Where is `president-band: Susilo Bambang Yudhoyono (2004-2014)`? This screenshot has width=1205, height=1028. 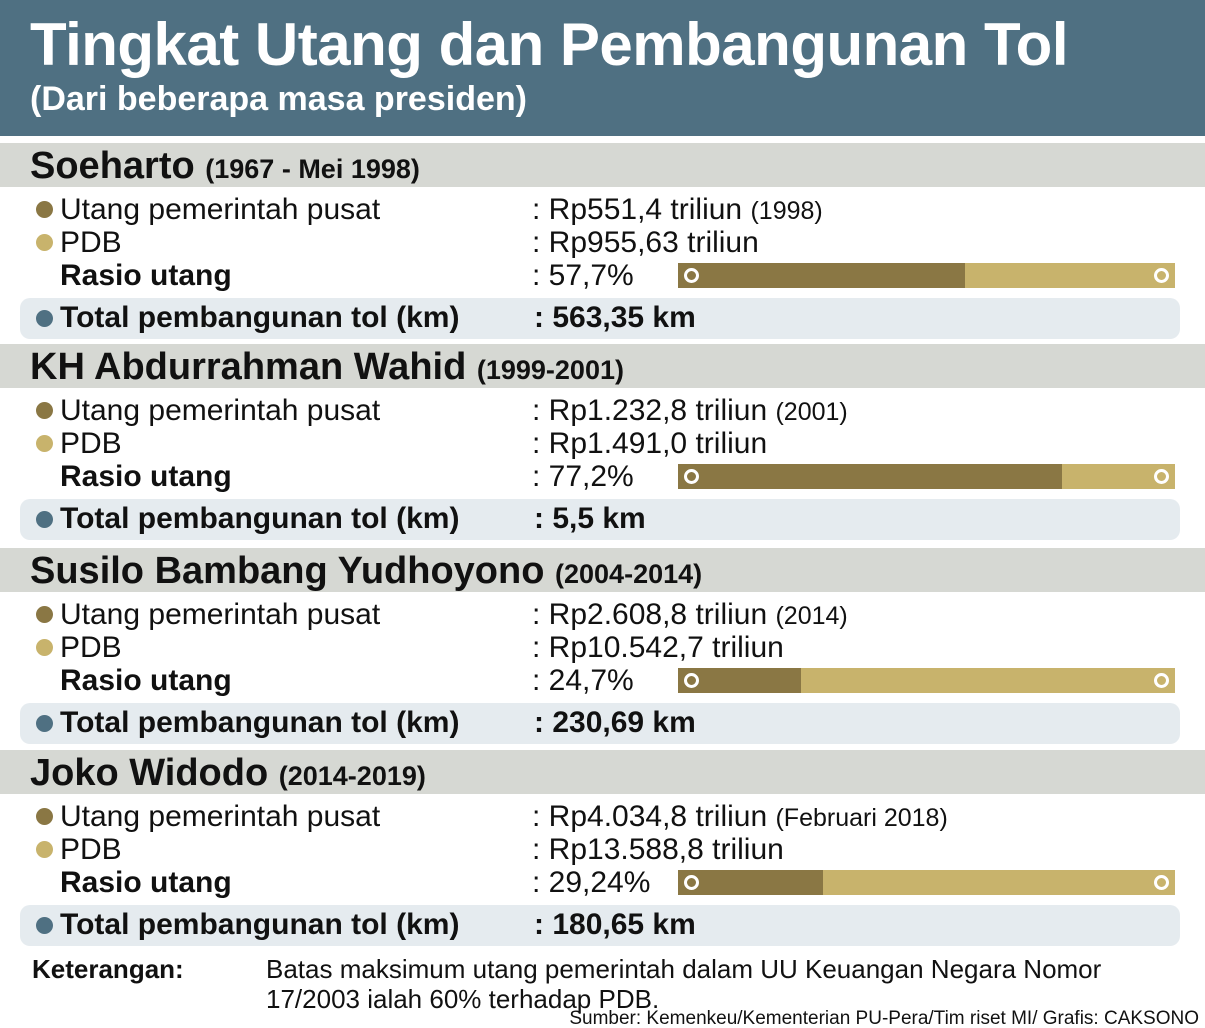 president-band: Susilo Bambang Yudhoyono (2004-2014) is located at coordinates (602, 570).